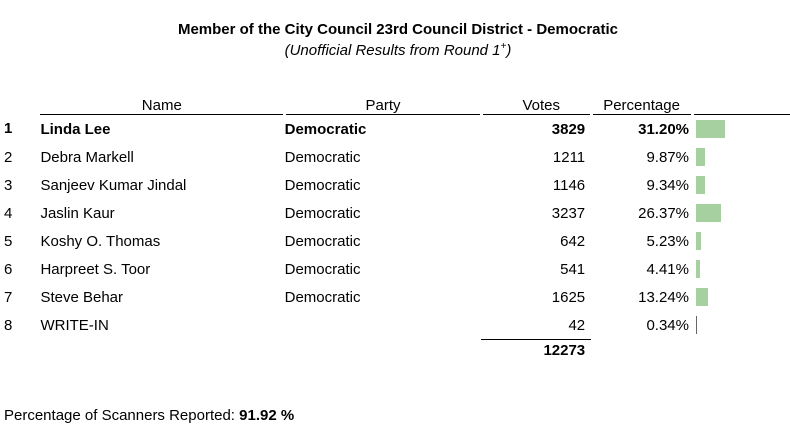  I want to click on candidate-votes: 42, so click(577, 325).